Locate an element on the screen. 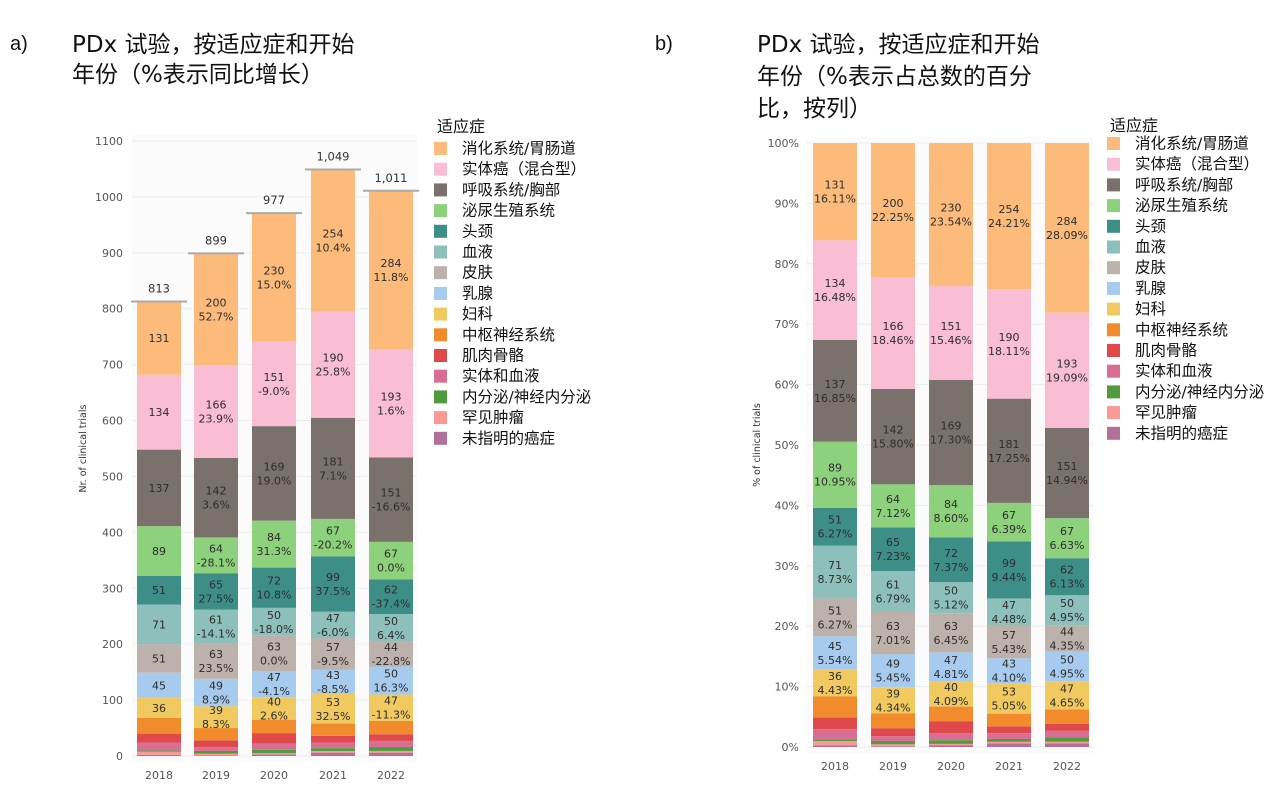 This screenshot has height=792, width=1279. legend-item: 内分泌/神经内分泌 is located at coordinates (1199, 392).